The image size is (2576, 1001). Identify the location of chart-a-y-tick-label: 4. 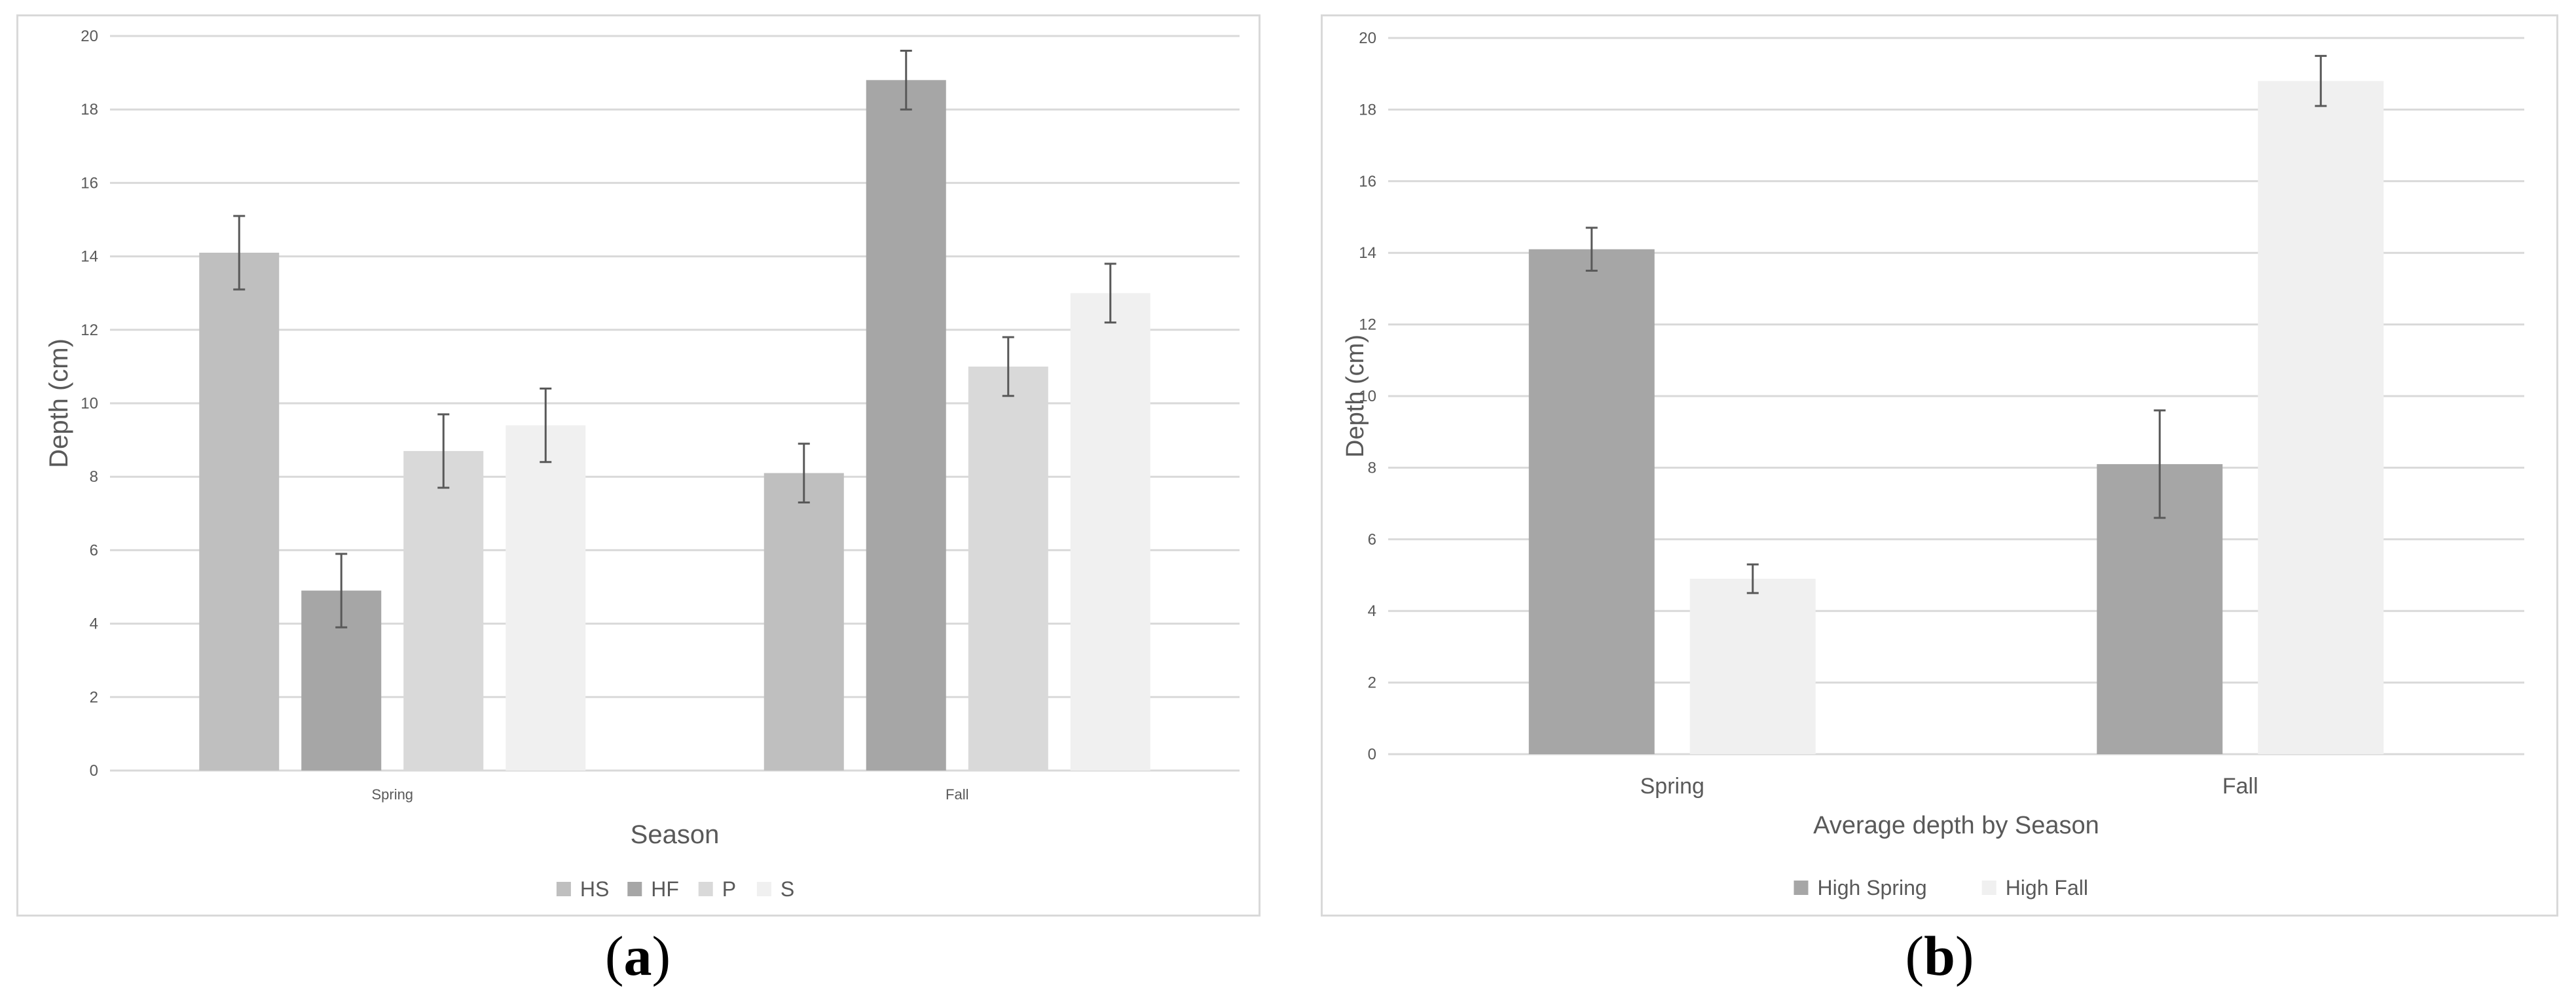
(94, 624).